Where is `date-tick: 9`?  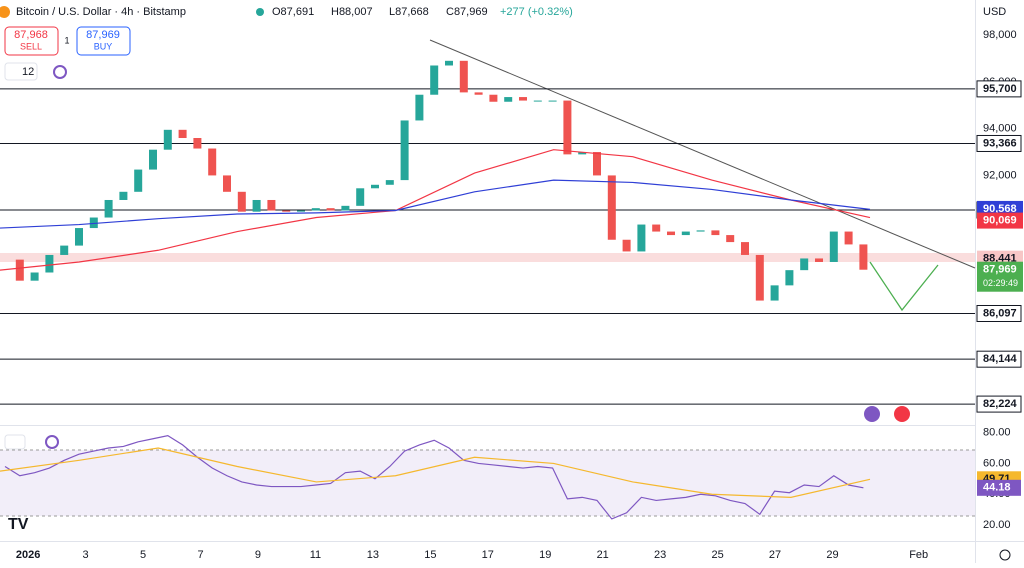
date-tick: 9 is located at coordinates (258, 555).